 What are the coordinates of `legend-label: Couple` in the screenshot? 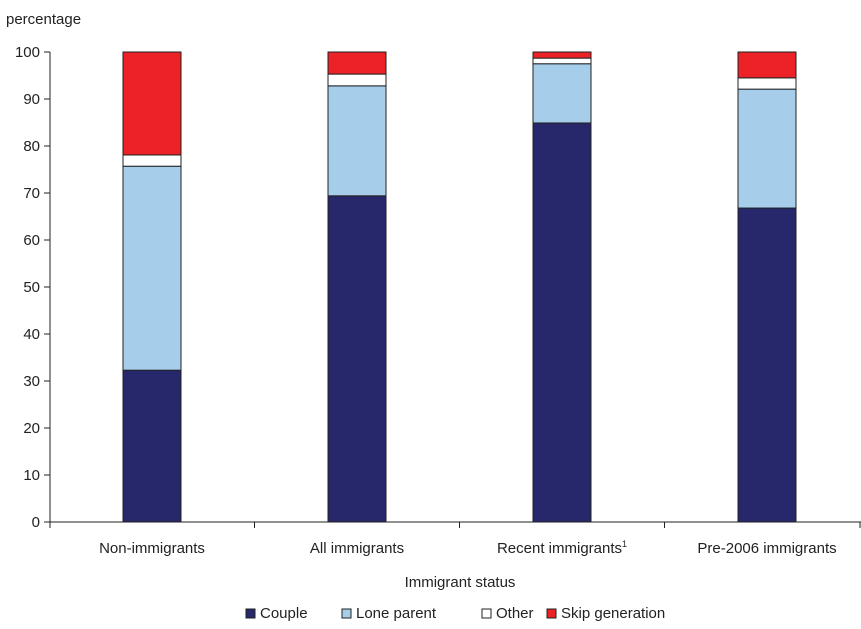 It's located at (284, 613).